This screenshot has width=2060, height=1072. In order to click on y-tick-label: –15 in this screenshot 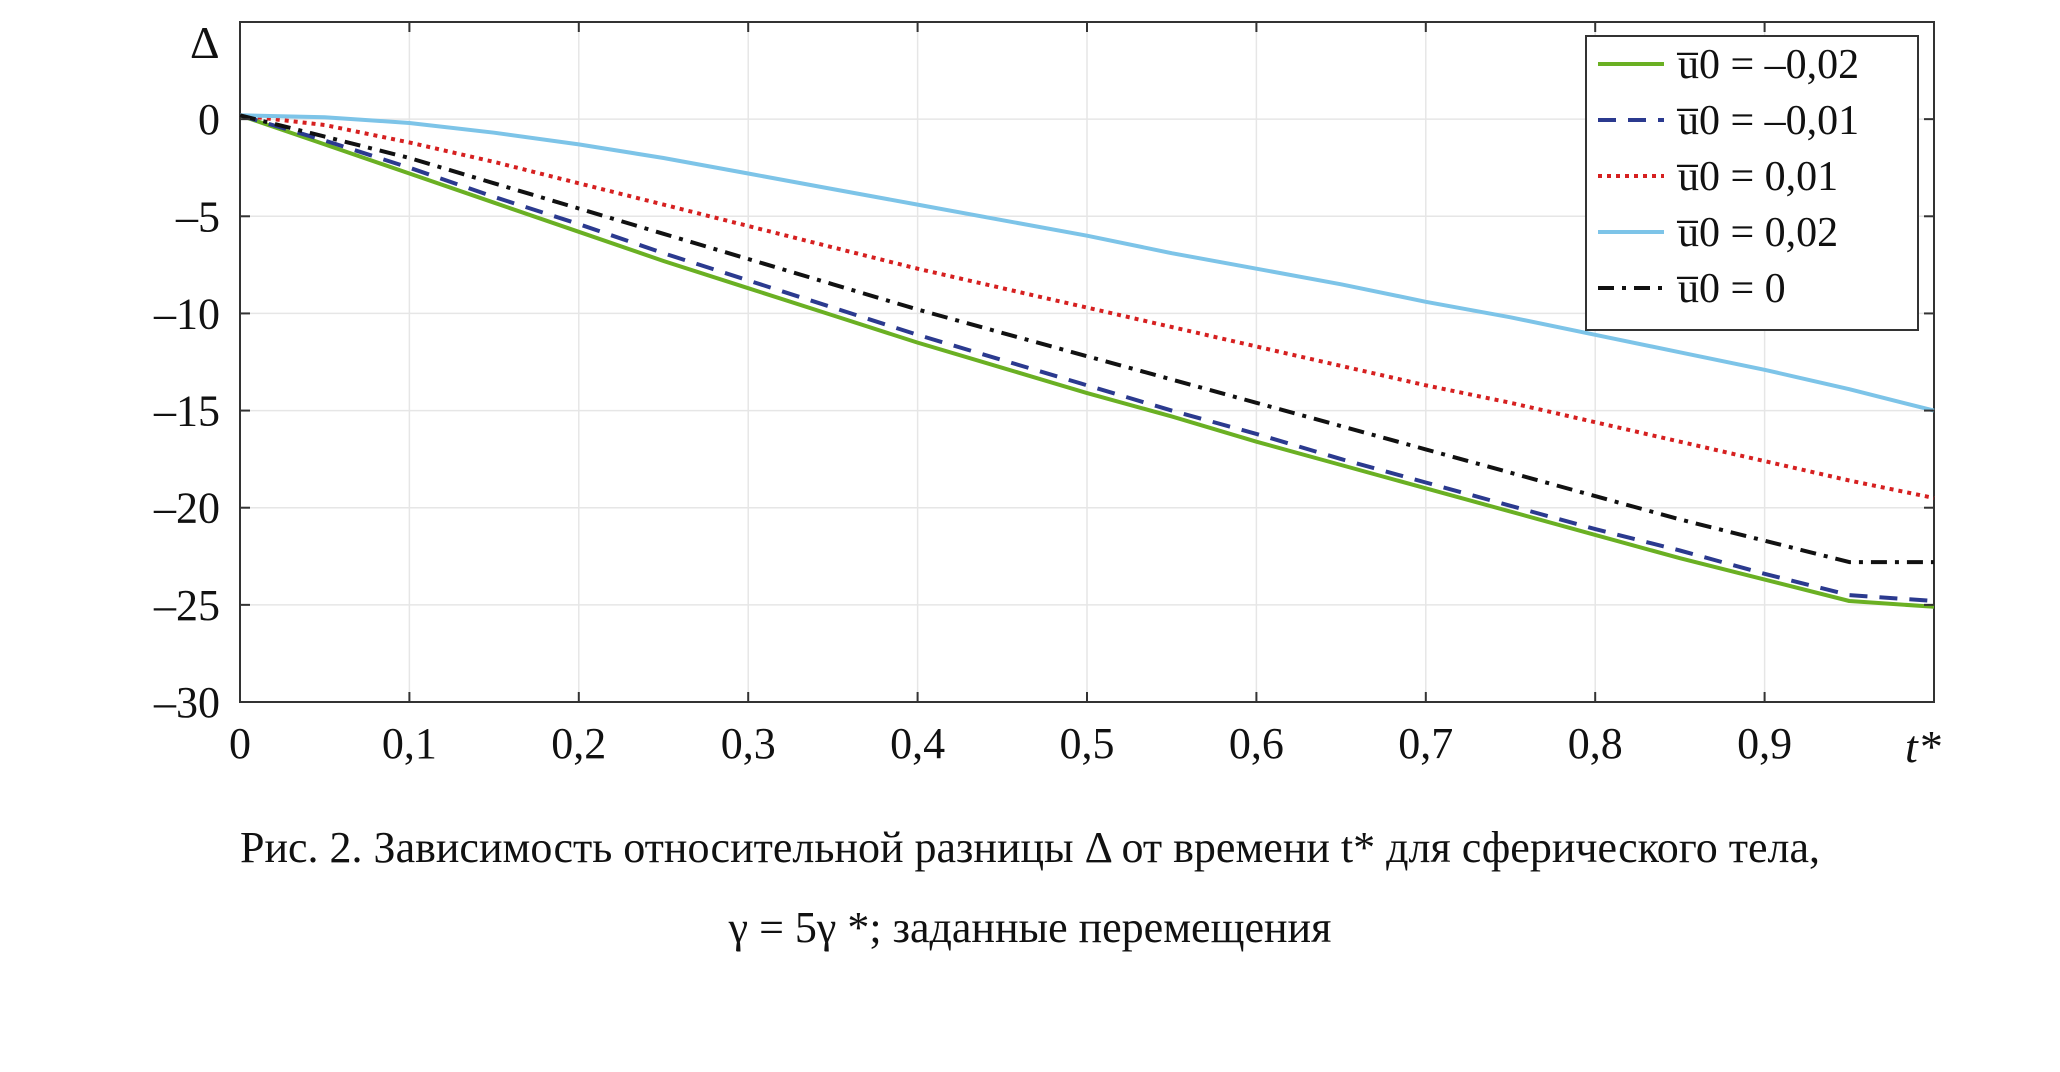, I will do `click(186, 411)`.